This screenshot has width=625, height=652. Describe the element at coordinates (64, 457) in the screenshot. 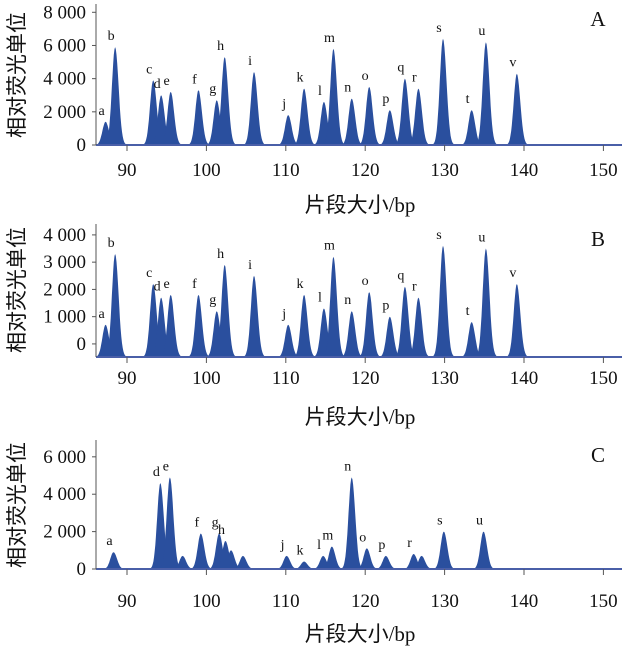

I see `y-tick-label: 6 000` at that location.